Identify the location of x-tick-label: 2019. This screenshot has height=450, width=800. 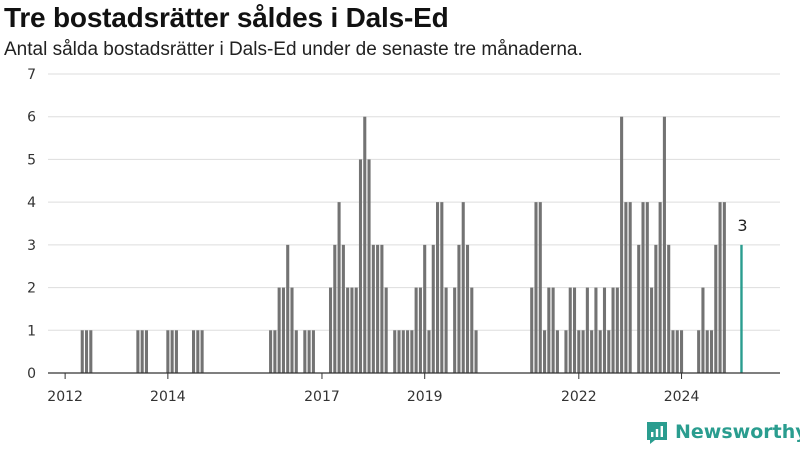
(425, 397).